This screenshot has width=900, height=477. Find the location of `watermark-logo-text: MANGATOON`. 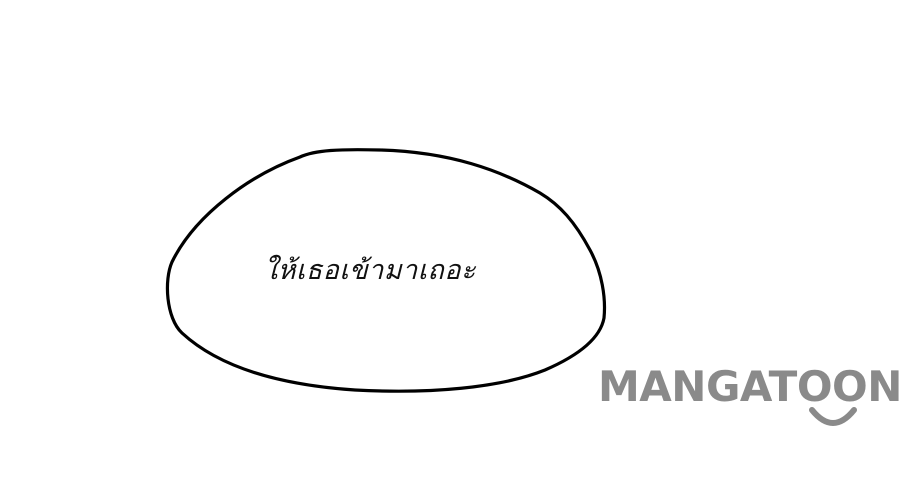

watermark-logo-text: MANGATOON is located at coordinates (749, 386).